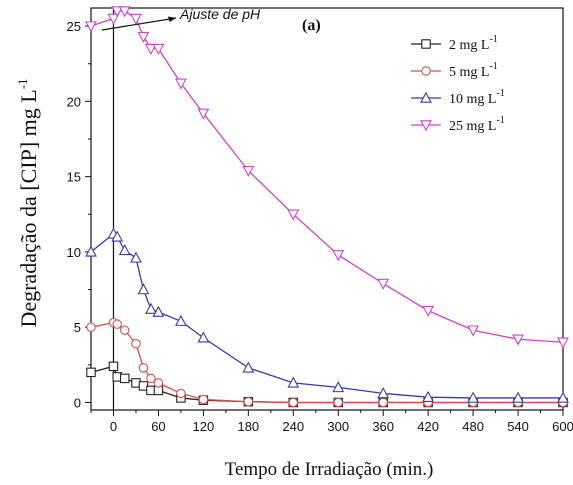 The image size is (573, 485). Describe the element at coordinates (428, 426) in the screenshot. I see `x-tick-label: 420` at that location.